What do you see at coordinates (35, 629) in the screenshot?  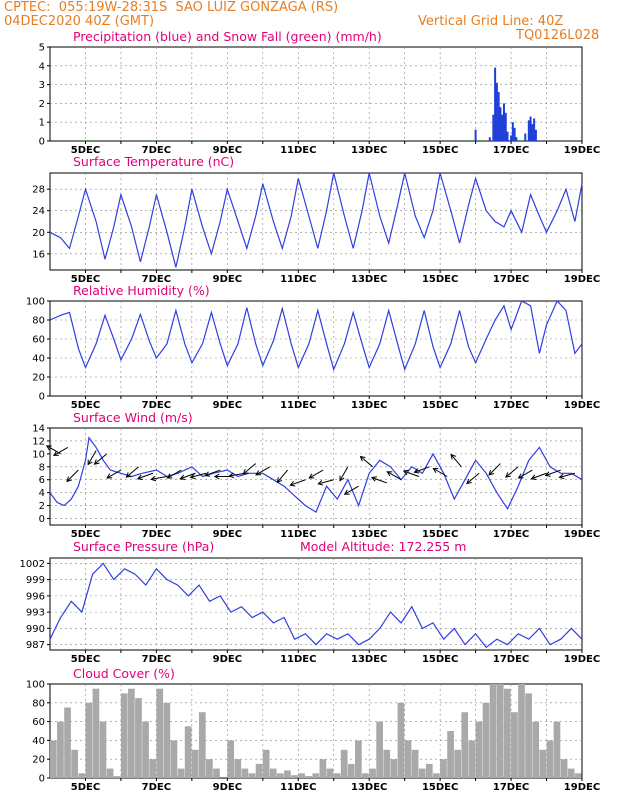 I see `y-tick-label: 990` at bounding box center [35, 629].